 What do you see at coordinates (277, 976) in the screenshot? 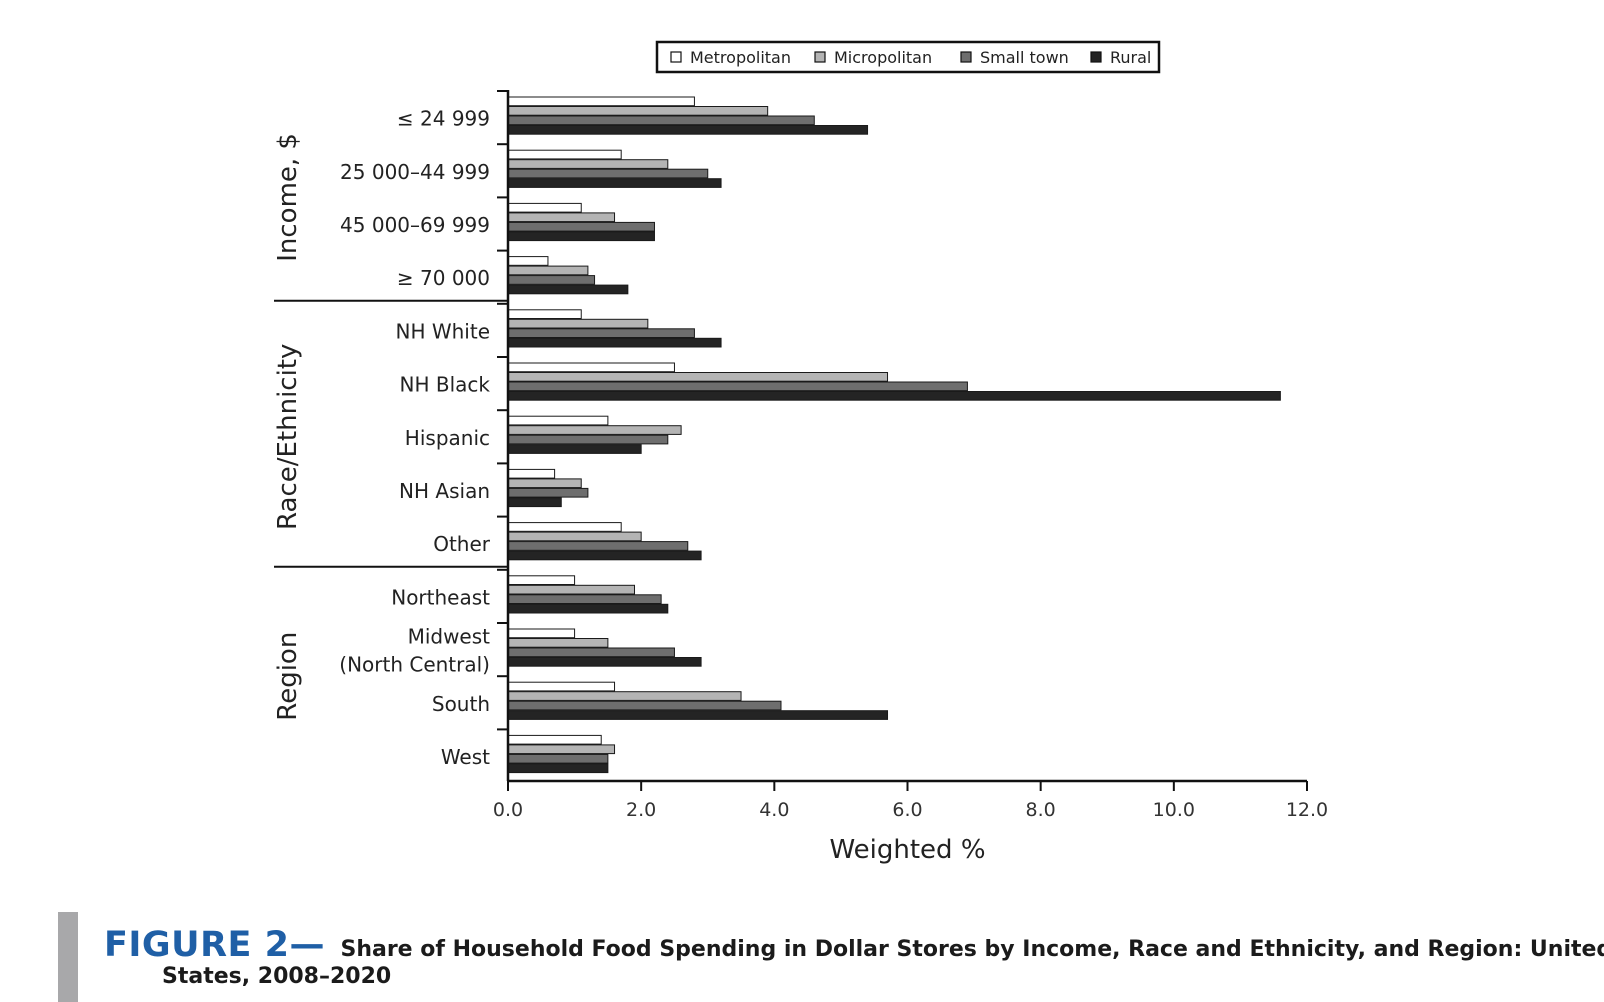
I see `figure-title-line-2: States, 2008–2020` at bounding box center [277, 976].